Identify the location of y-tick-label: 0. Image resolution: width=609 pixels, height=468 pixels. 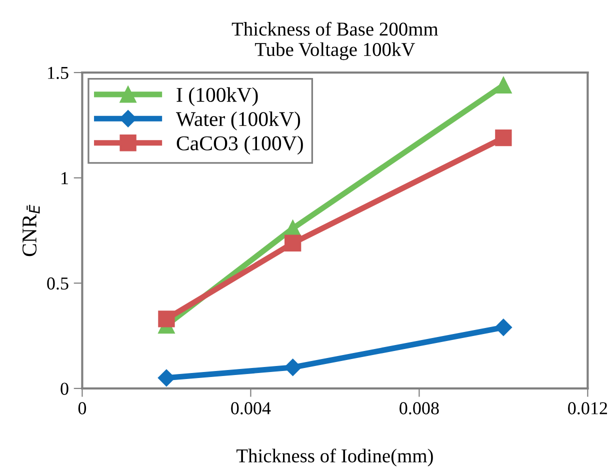
(64, 388).